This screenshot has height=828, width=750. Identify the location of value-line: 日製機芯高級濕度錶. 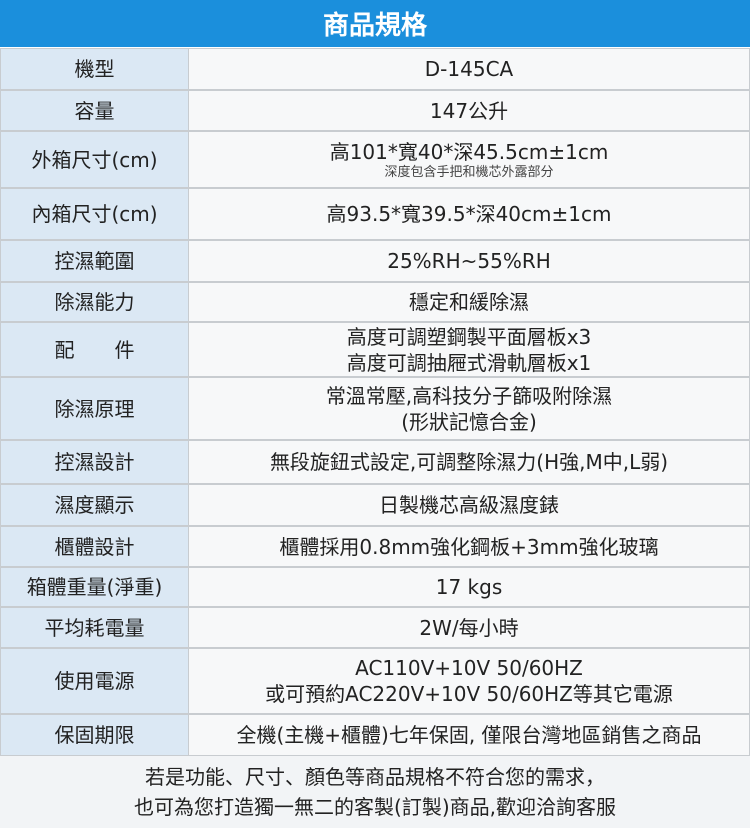
(469, 505).